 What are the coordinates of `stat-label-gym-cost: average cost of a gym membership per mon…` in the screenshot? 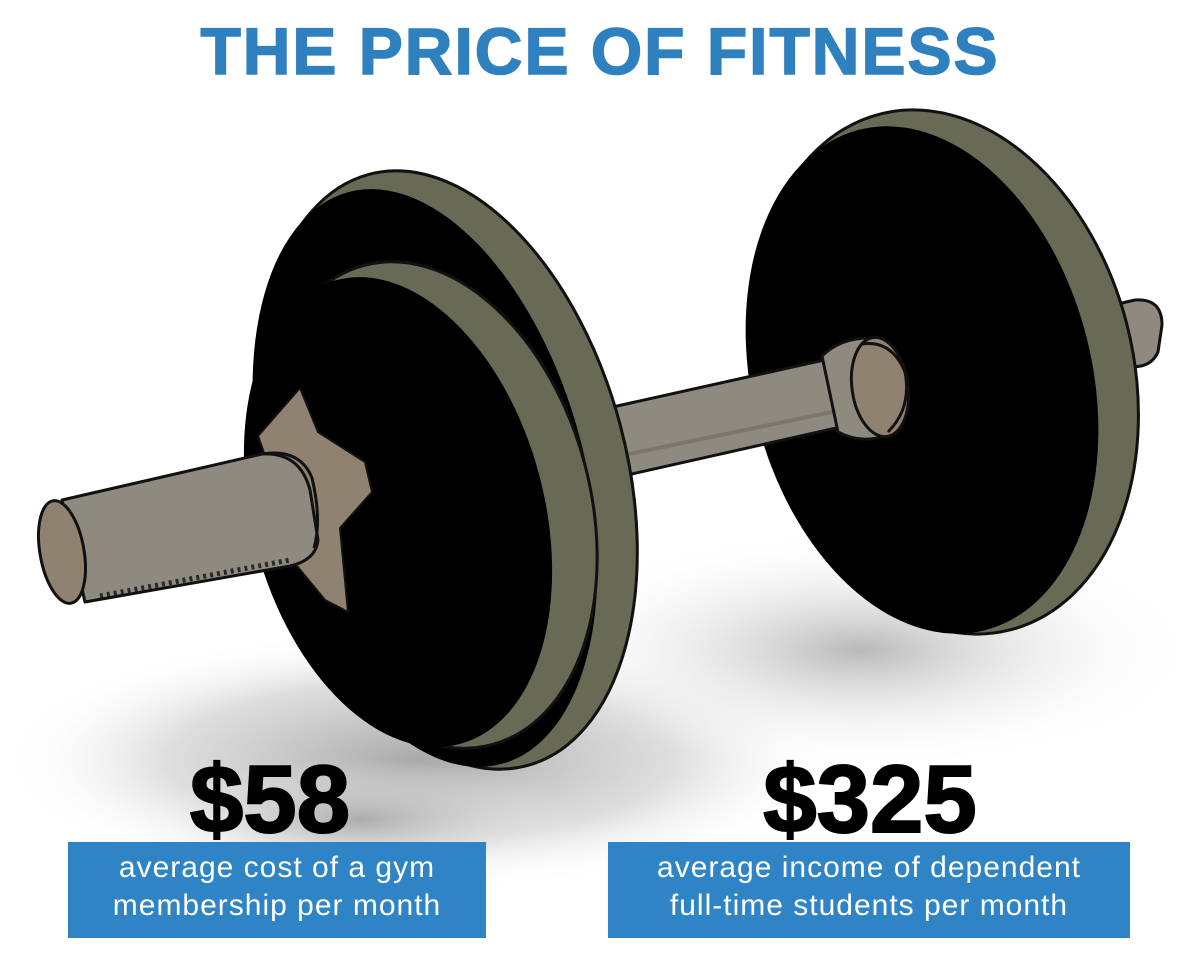 It's located at (277, 890).